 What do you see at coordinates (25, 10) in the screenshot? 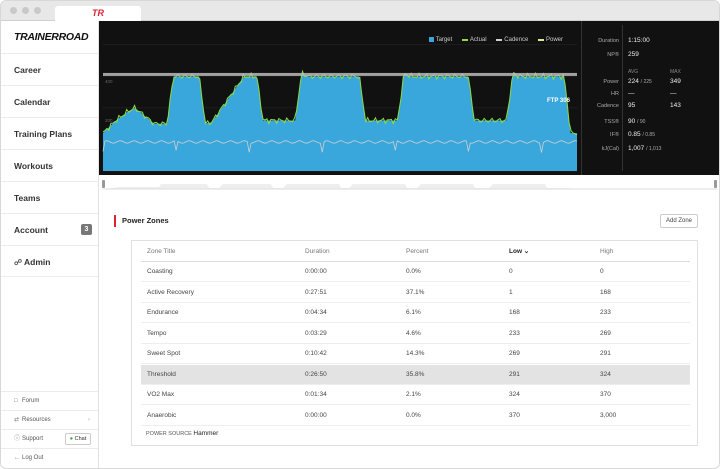
I see `minimize-window-dot` at bounding box center [25, 10].